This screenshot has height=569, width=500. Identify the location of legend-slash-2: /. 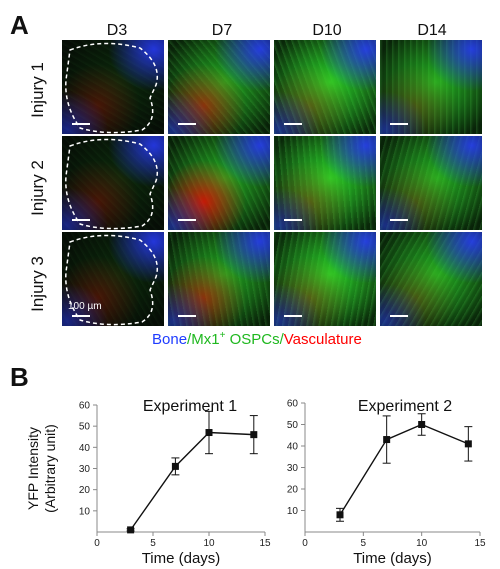
(281, 339).